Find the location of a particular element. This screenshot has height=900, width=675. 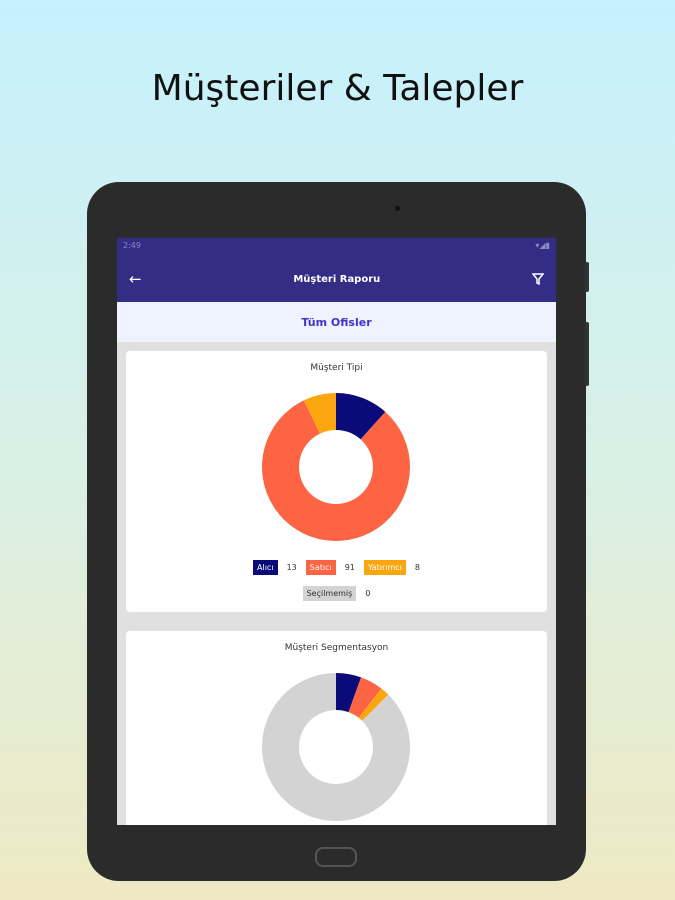

segmentation-card: Müşteri Segmentasyon is located at coordinates (336, 728).